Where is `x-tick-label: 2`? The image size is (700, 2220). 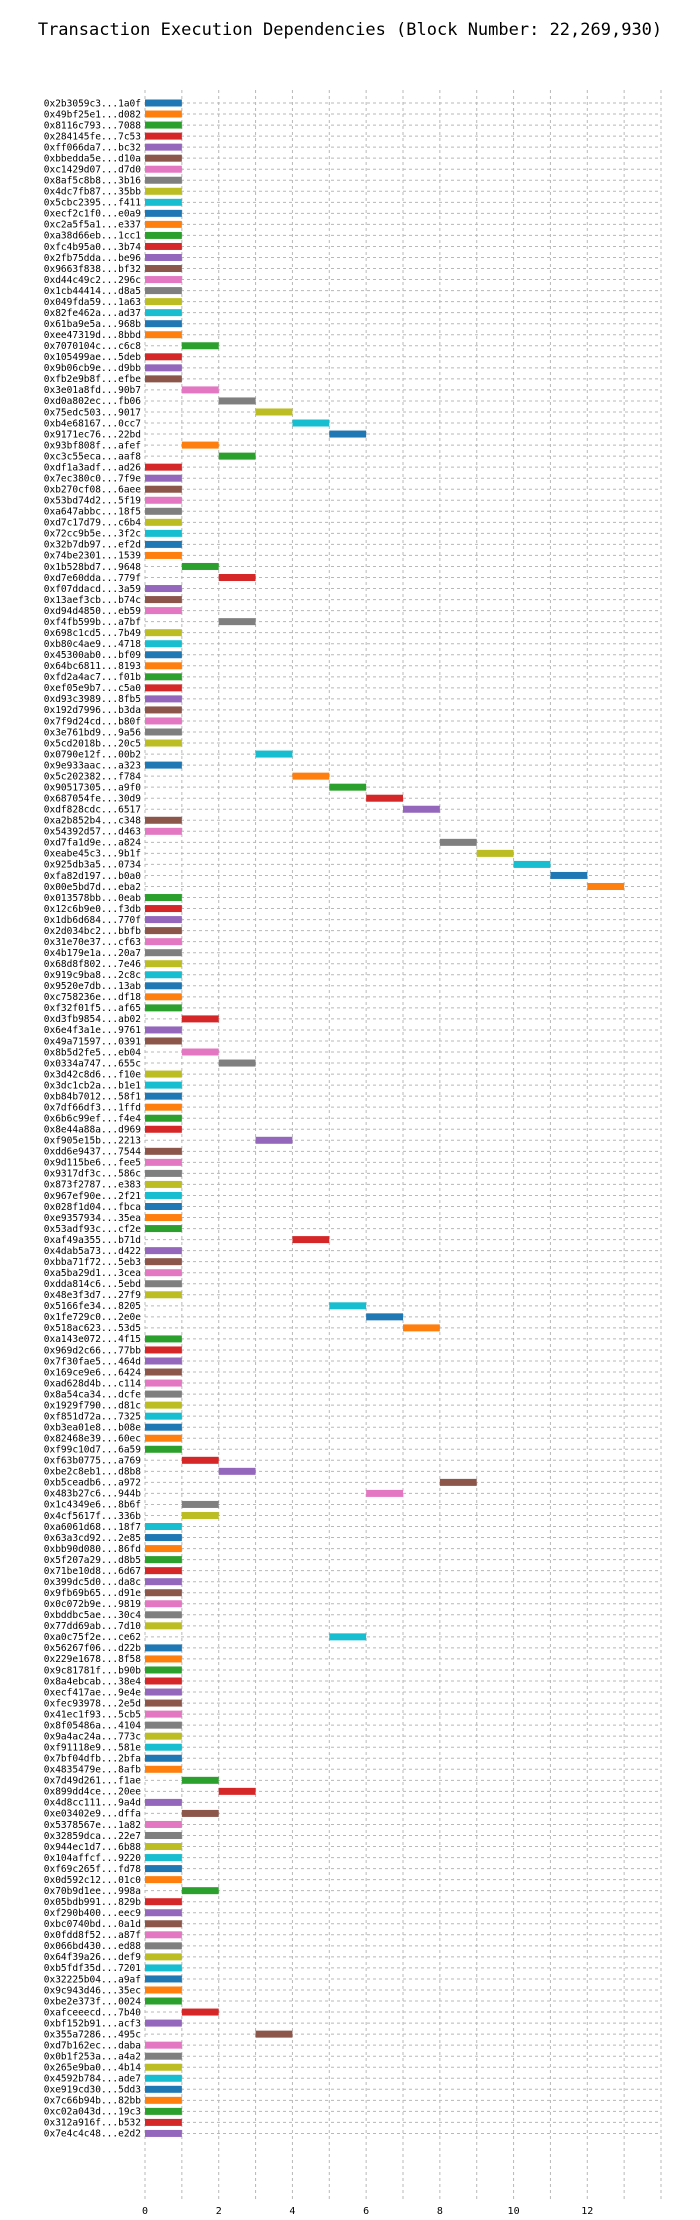 x-tick-label: 2 is located at coordinates (219, 2211).